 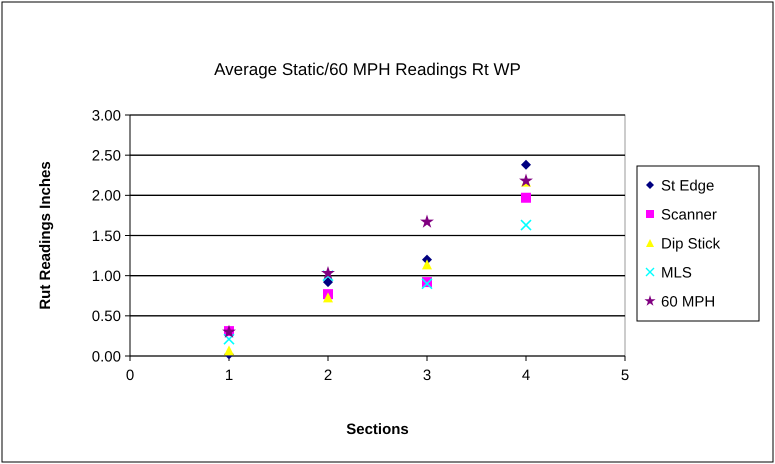 I want to click on y-tick-label: 3.00, so click(x=106, y=115).